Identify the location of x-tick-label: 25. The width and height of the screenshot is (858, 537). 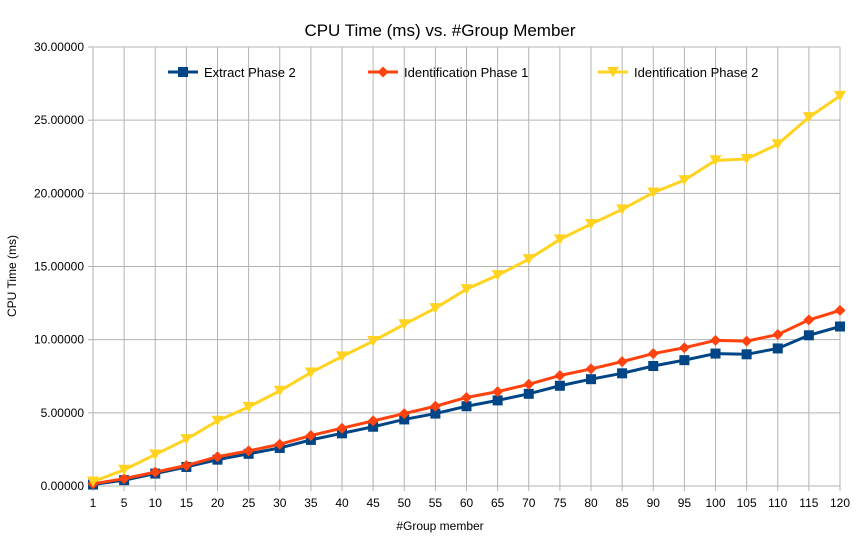
(249, 503).